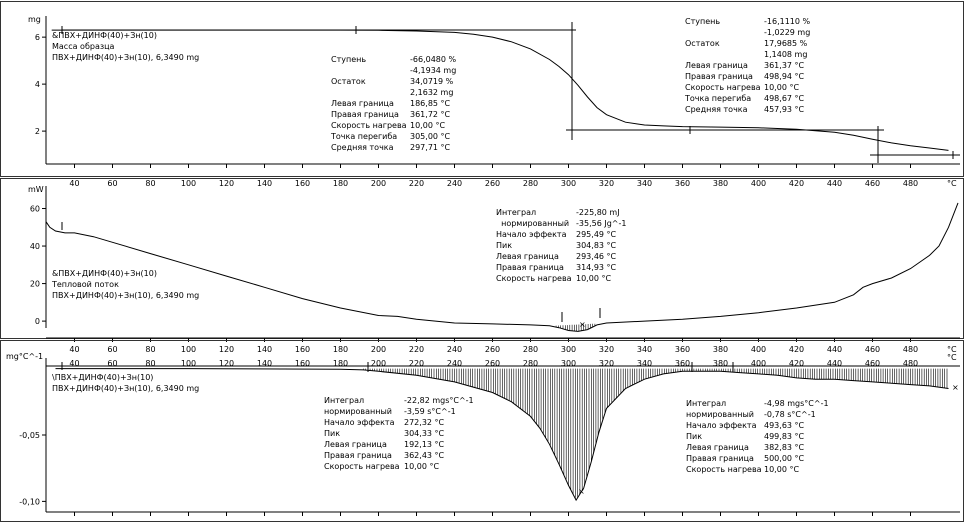 The height and width of the screenshot is (527, 964). Describe the element at coordinates (36, 189) in the screenshot. I see `dsc-y-unit: mW` at that location.